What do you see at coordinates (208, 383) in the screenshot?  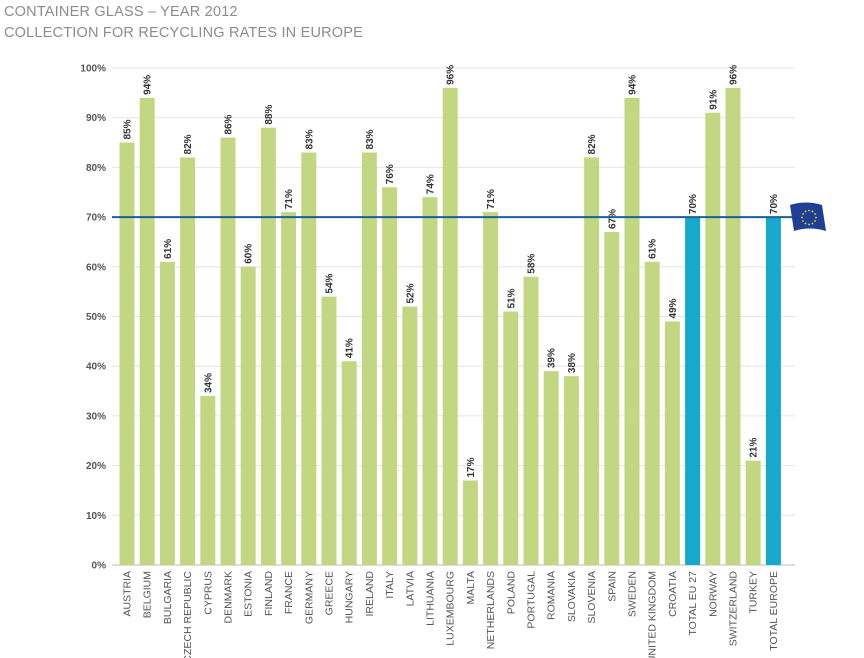 I see `value-label: 34%` at bounding box center [208, 383].